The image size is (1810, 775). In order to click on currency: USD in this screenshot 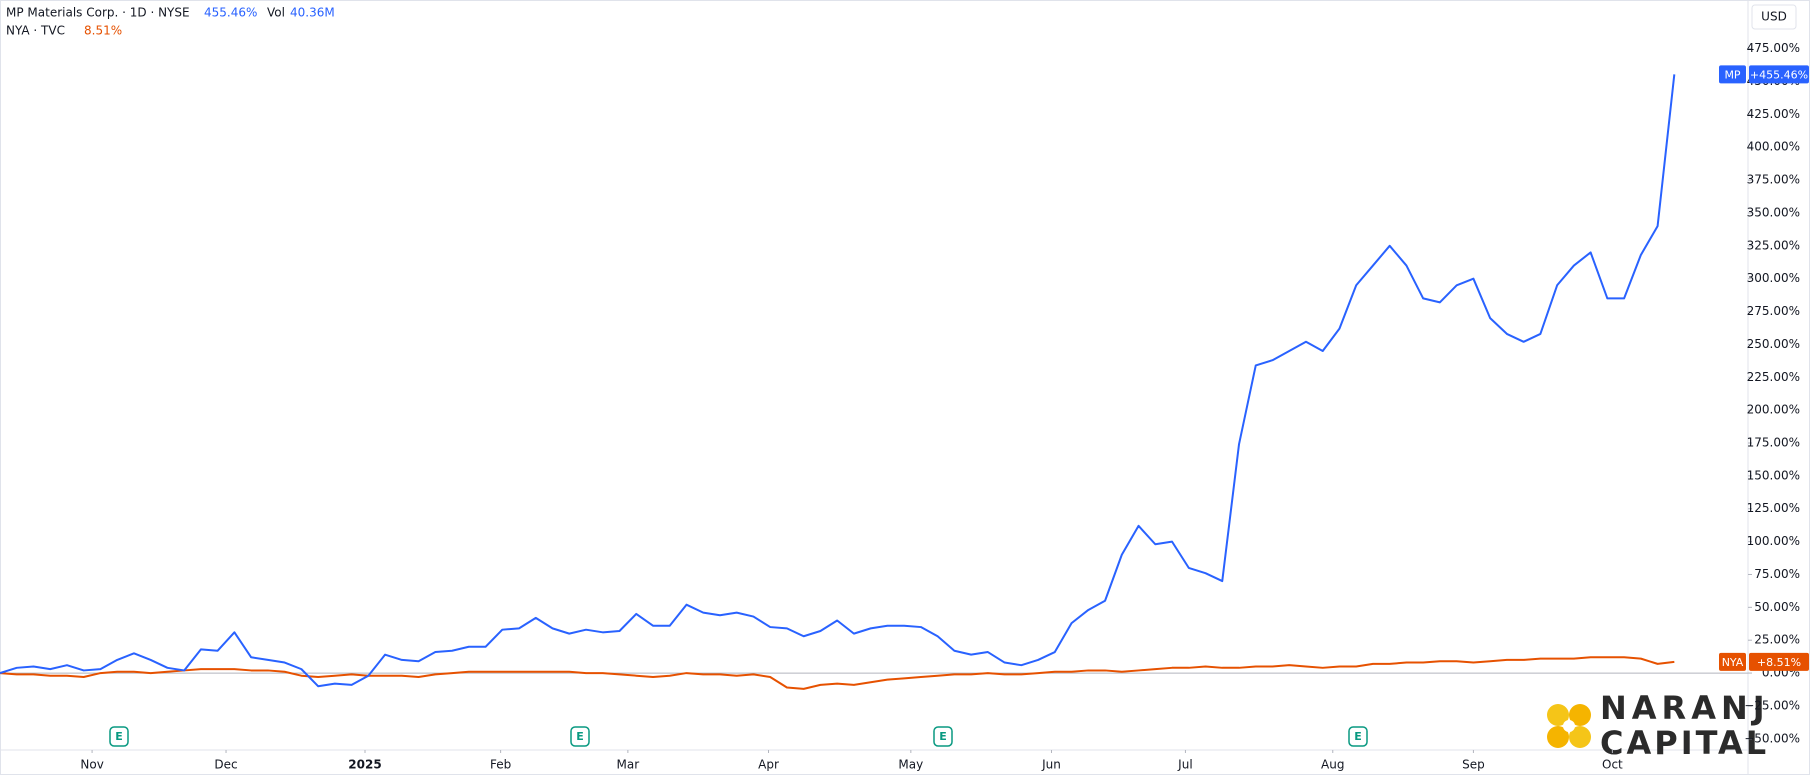, I will do `click(1774, 17)`.